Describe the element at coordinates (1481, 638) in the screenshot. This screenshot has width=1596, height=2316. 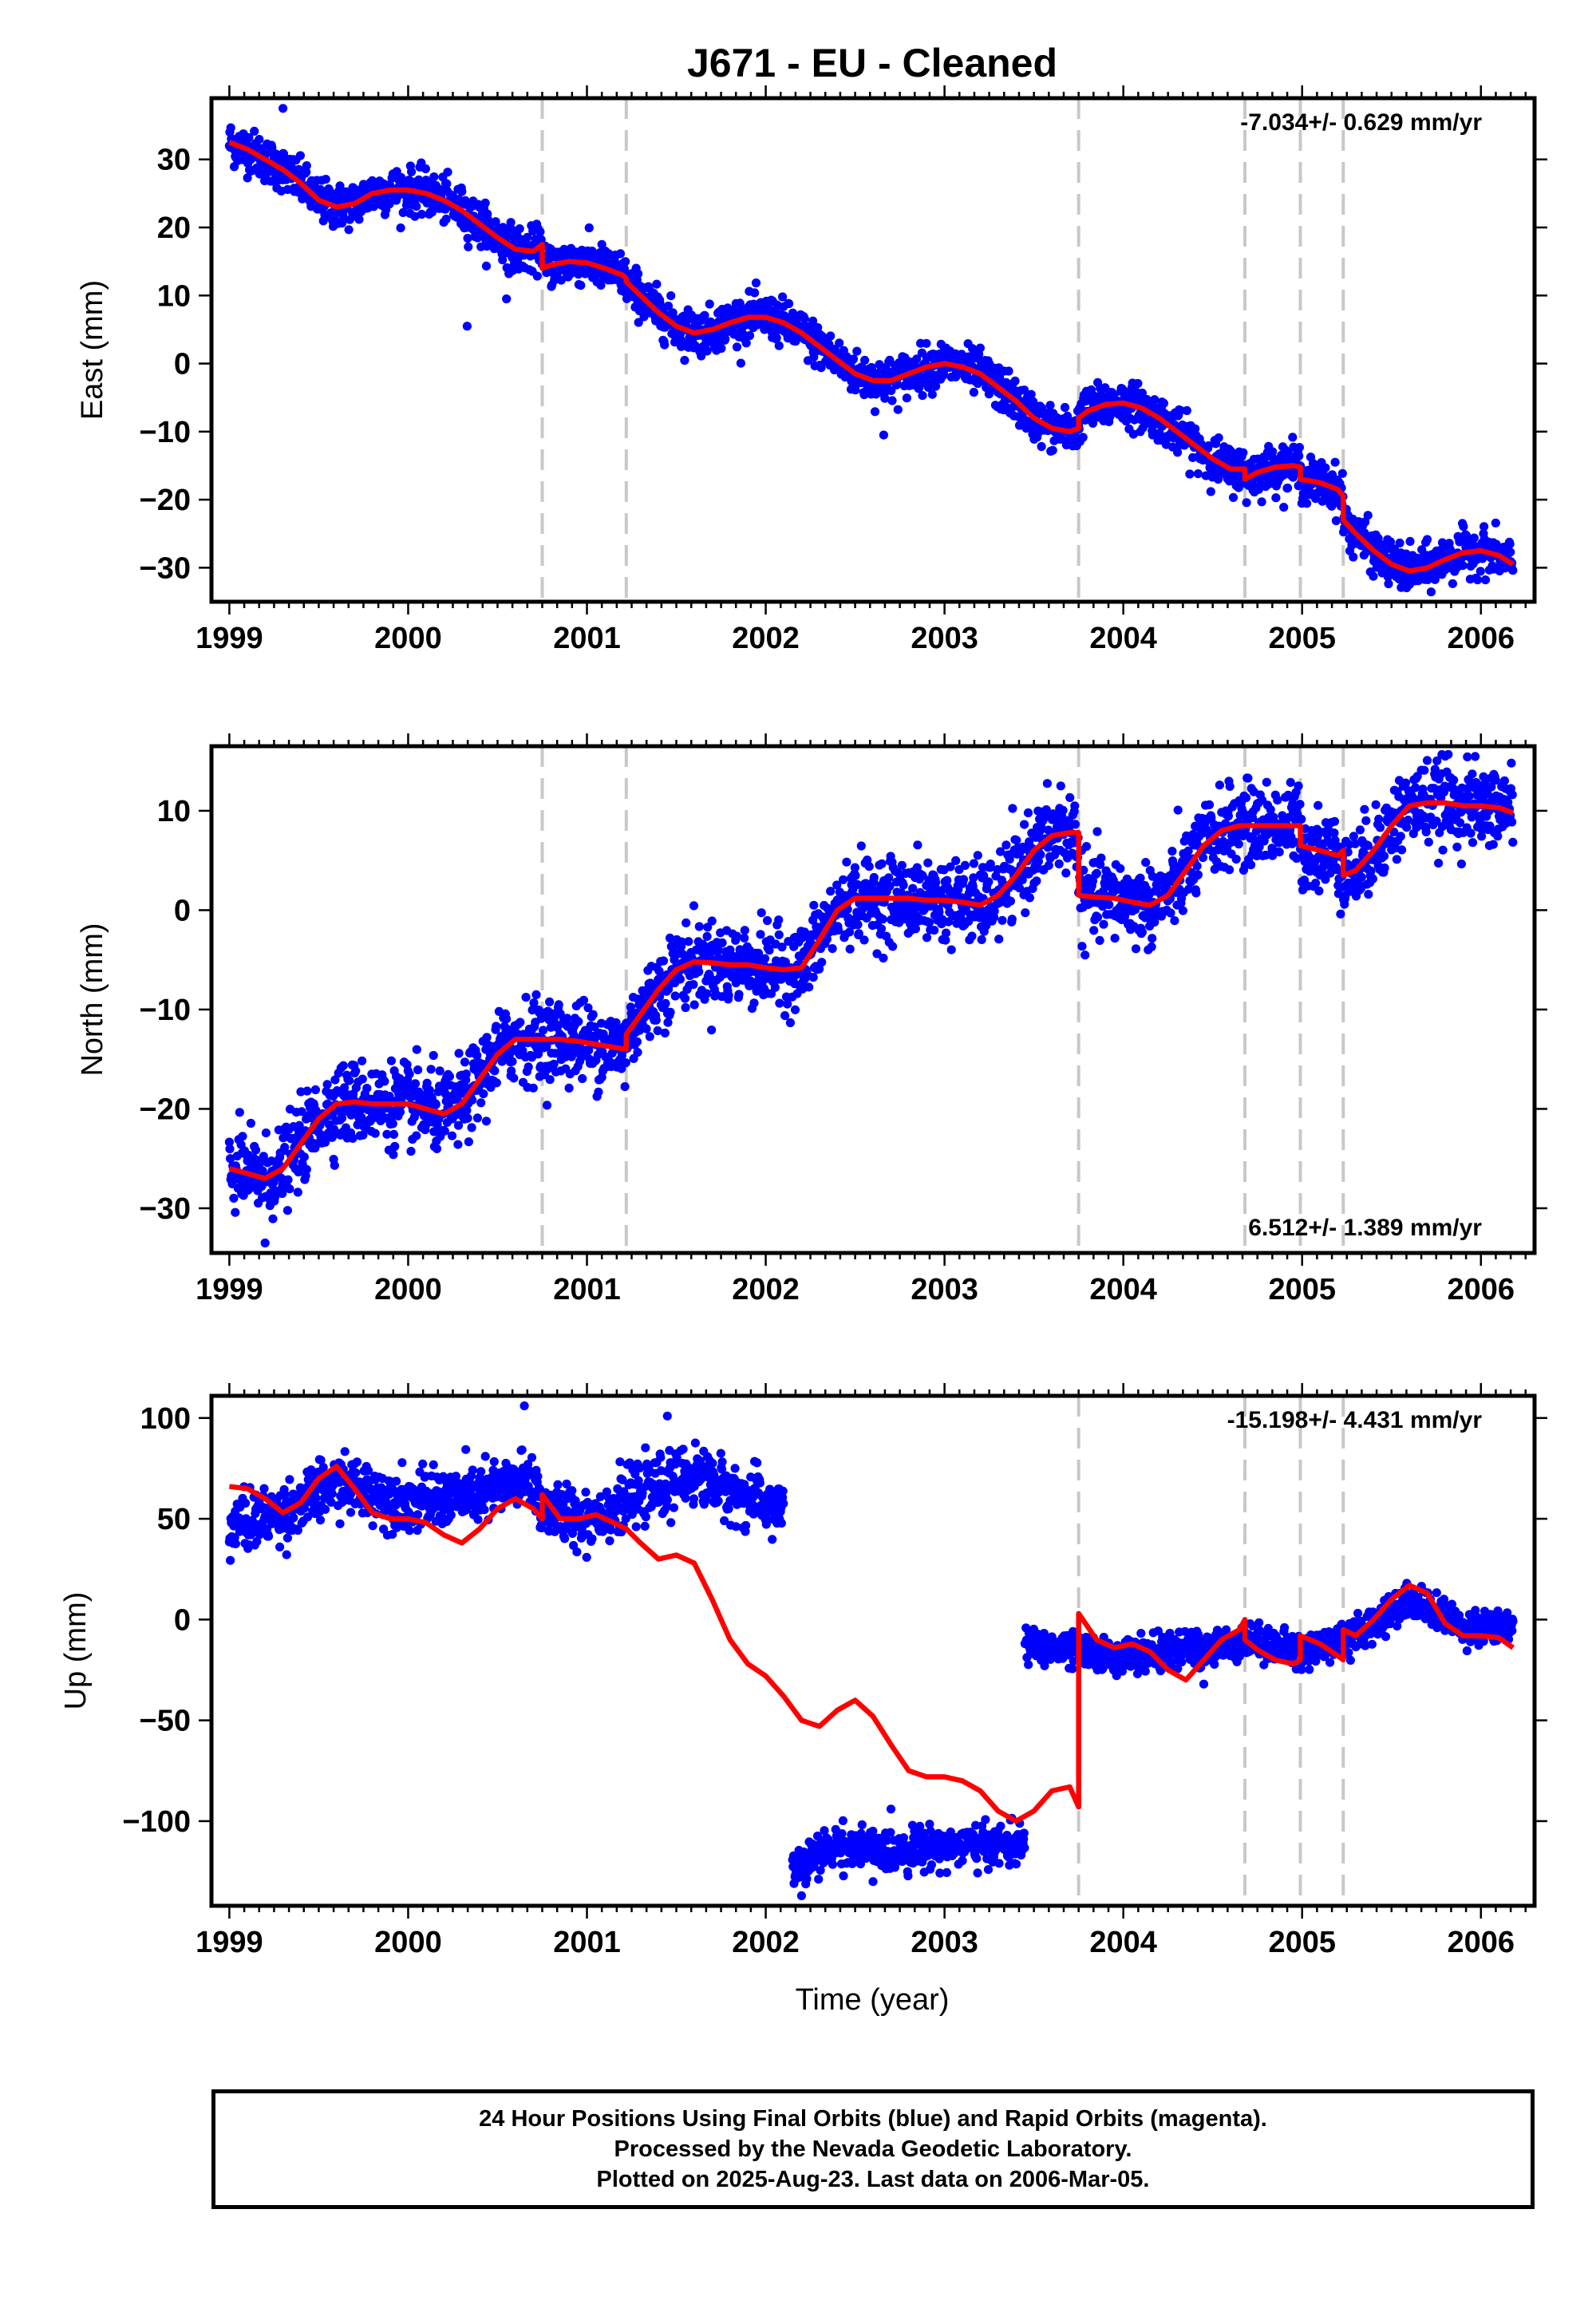
I see `east-x-tick-label: 2006` at that location.